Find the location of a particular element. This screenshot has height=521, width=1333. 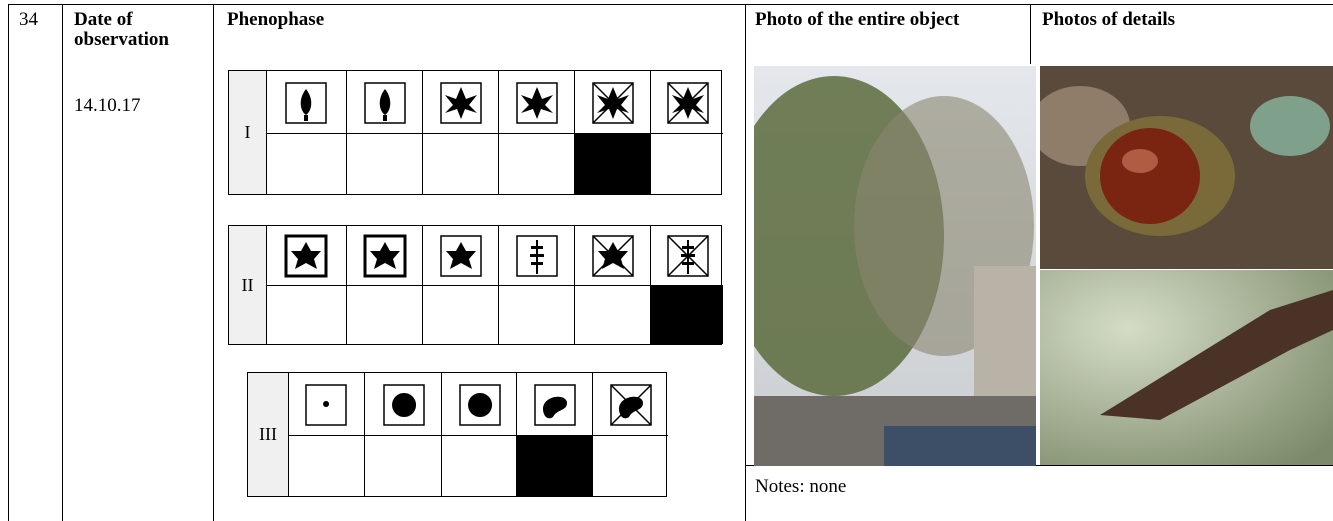

details-header: Photos of details is located at coordinates (1108, 19).